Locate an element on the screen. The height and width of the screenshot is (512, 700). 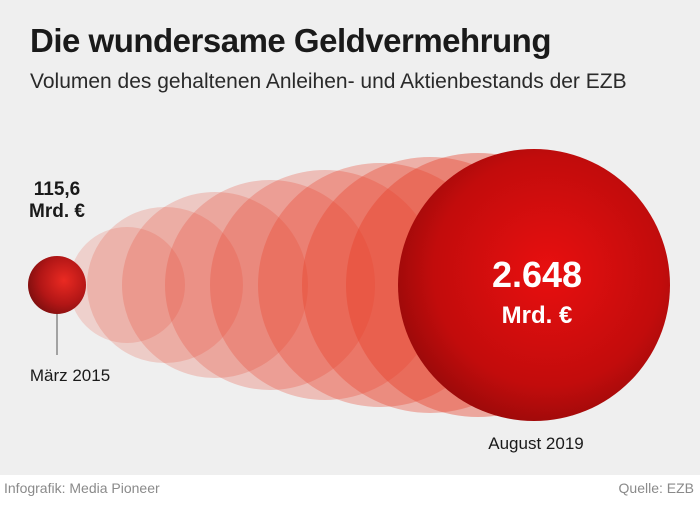
footer-source: Quelle: EZB is located at coordinates (656, 488).